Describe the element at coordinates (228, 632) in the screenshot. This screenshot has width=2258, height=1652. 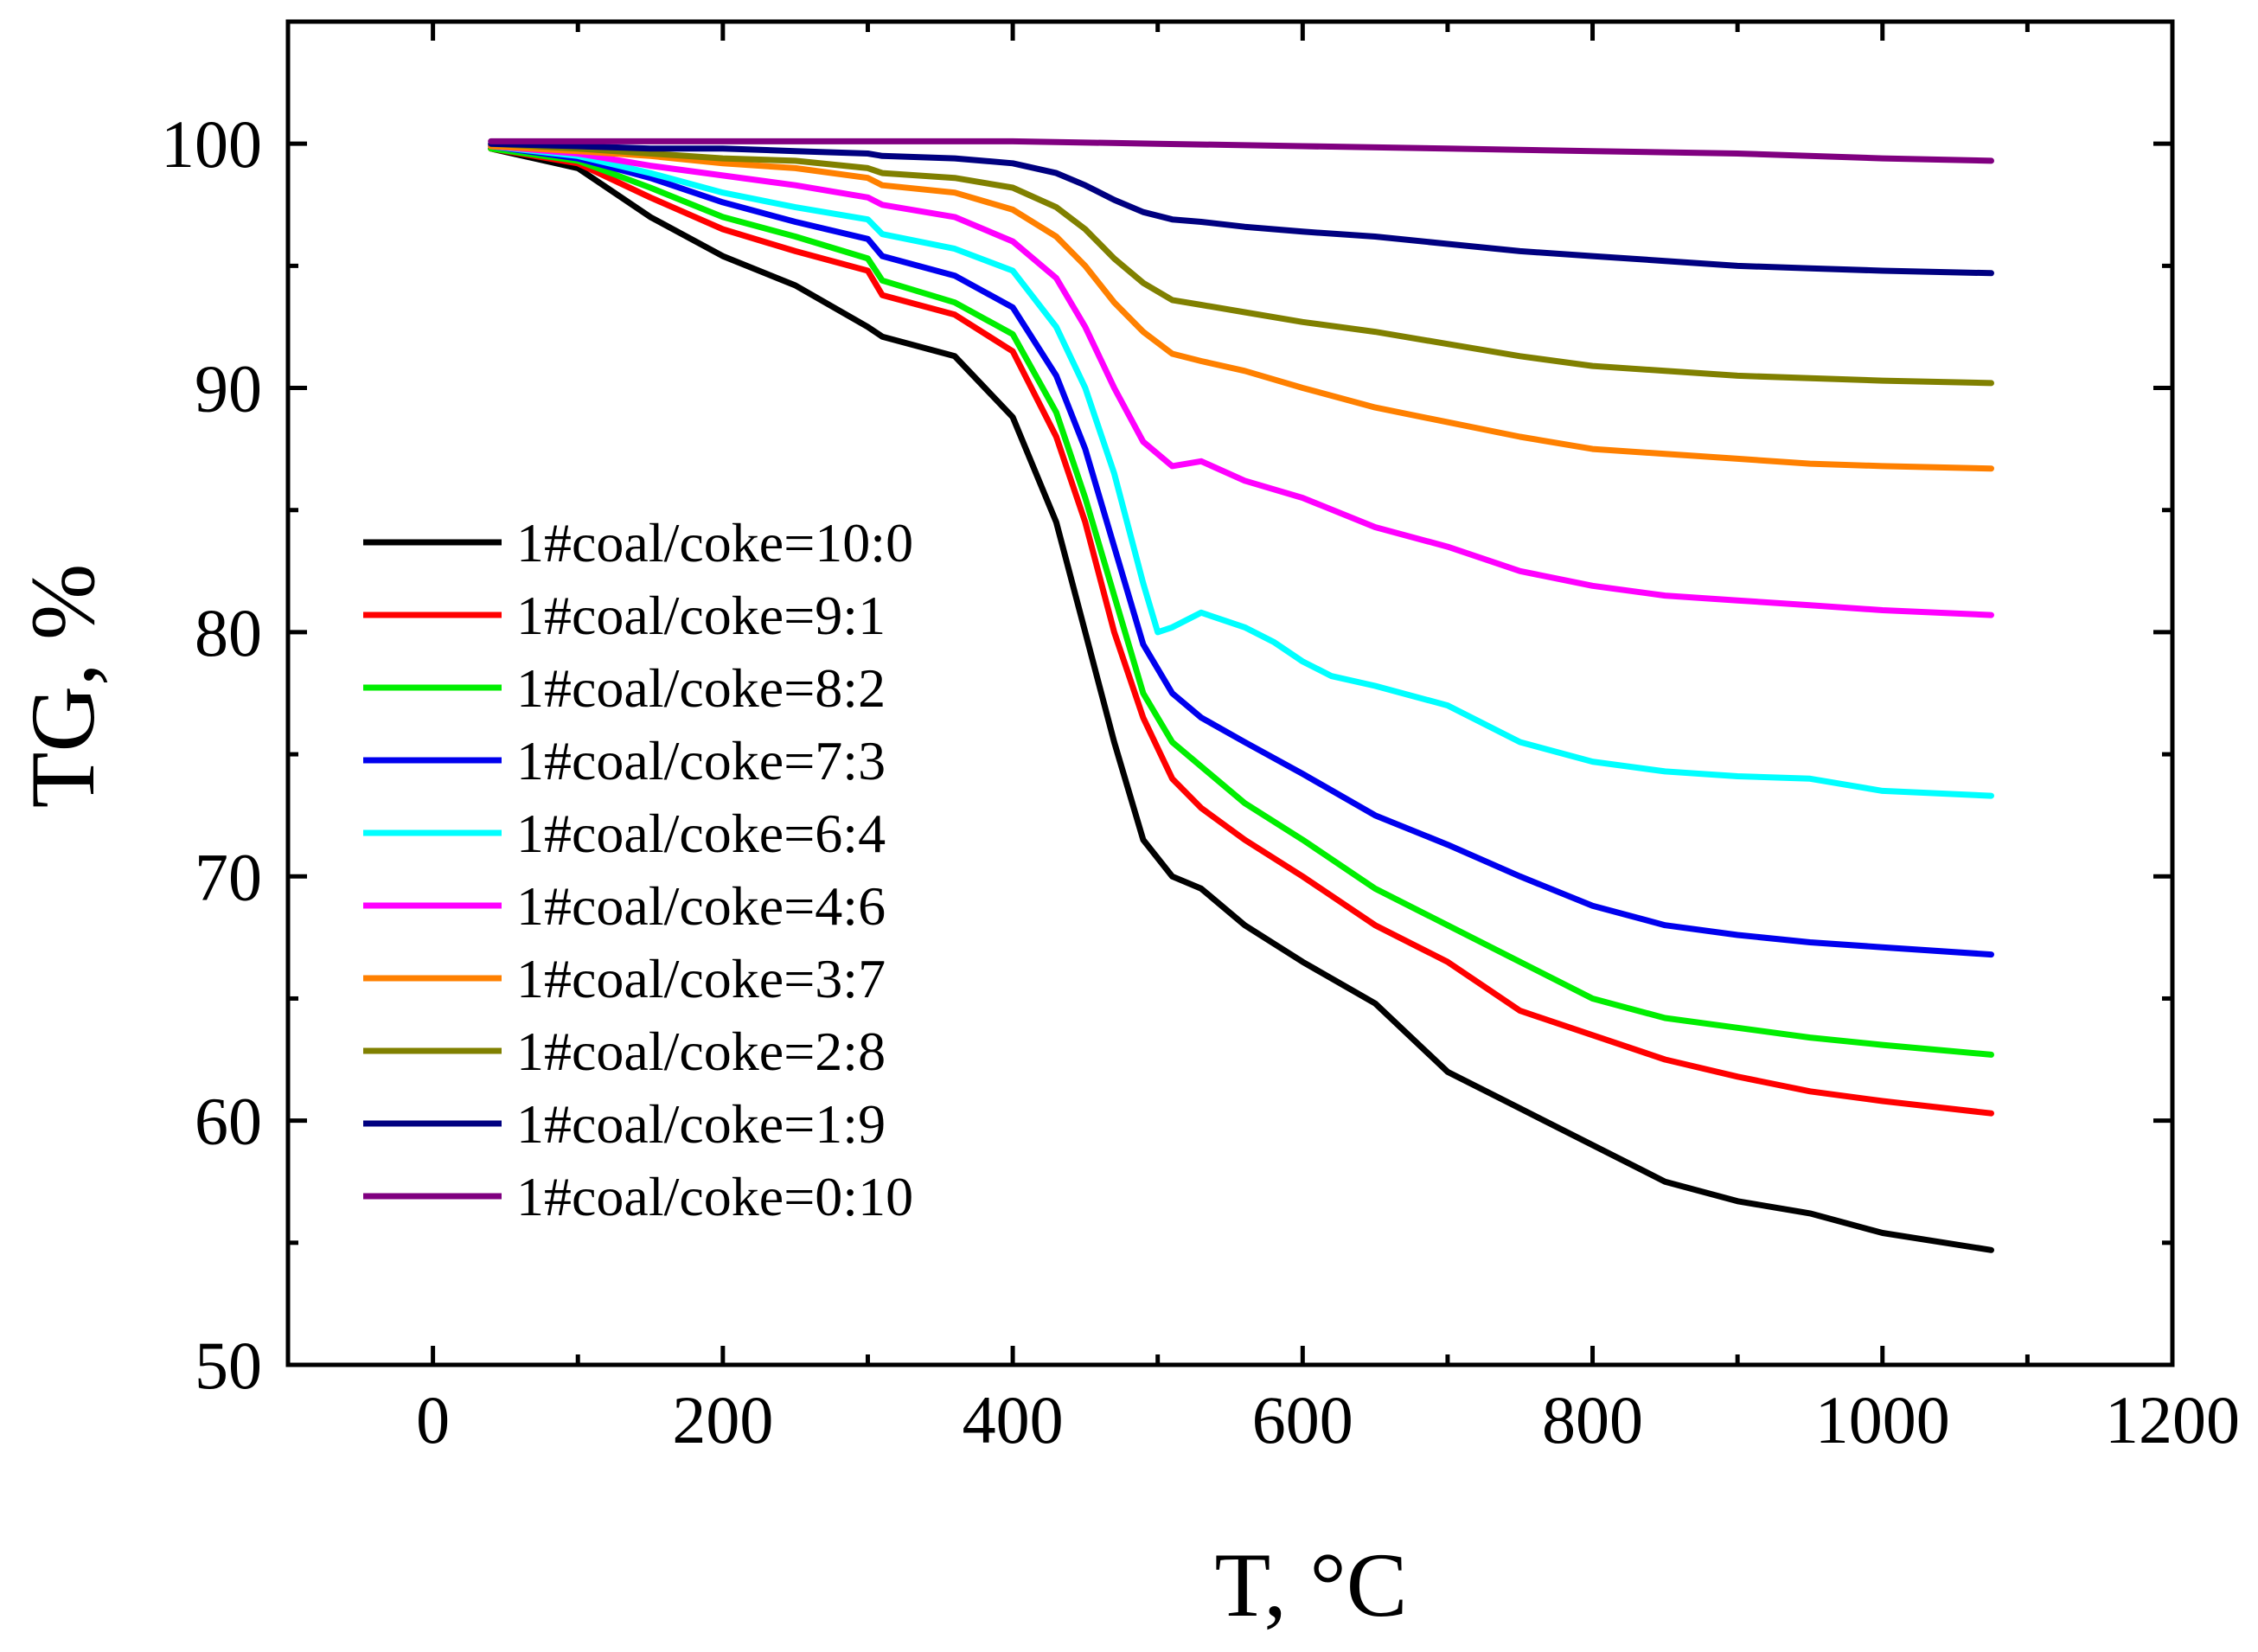
I see `y-tick-label: 80` at that location.